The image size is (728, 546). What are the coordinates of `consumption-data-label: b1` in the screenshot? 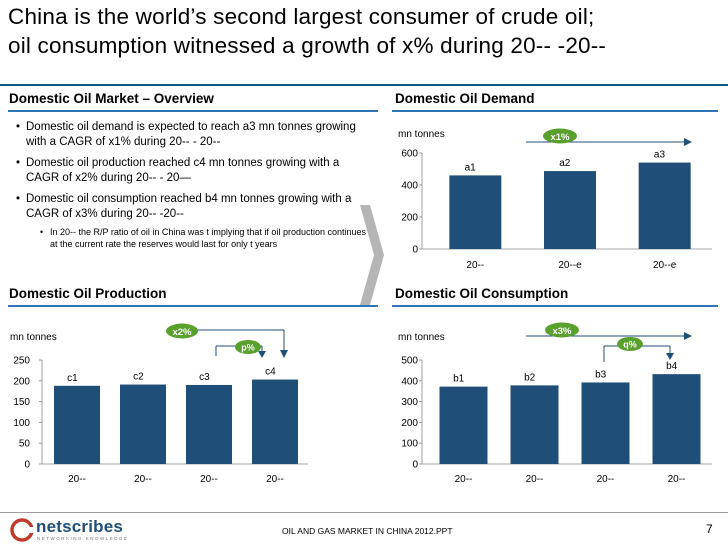 It's located at (459, 379).